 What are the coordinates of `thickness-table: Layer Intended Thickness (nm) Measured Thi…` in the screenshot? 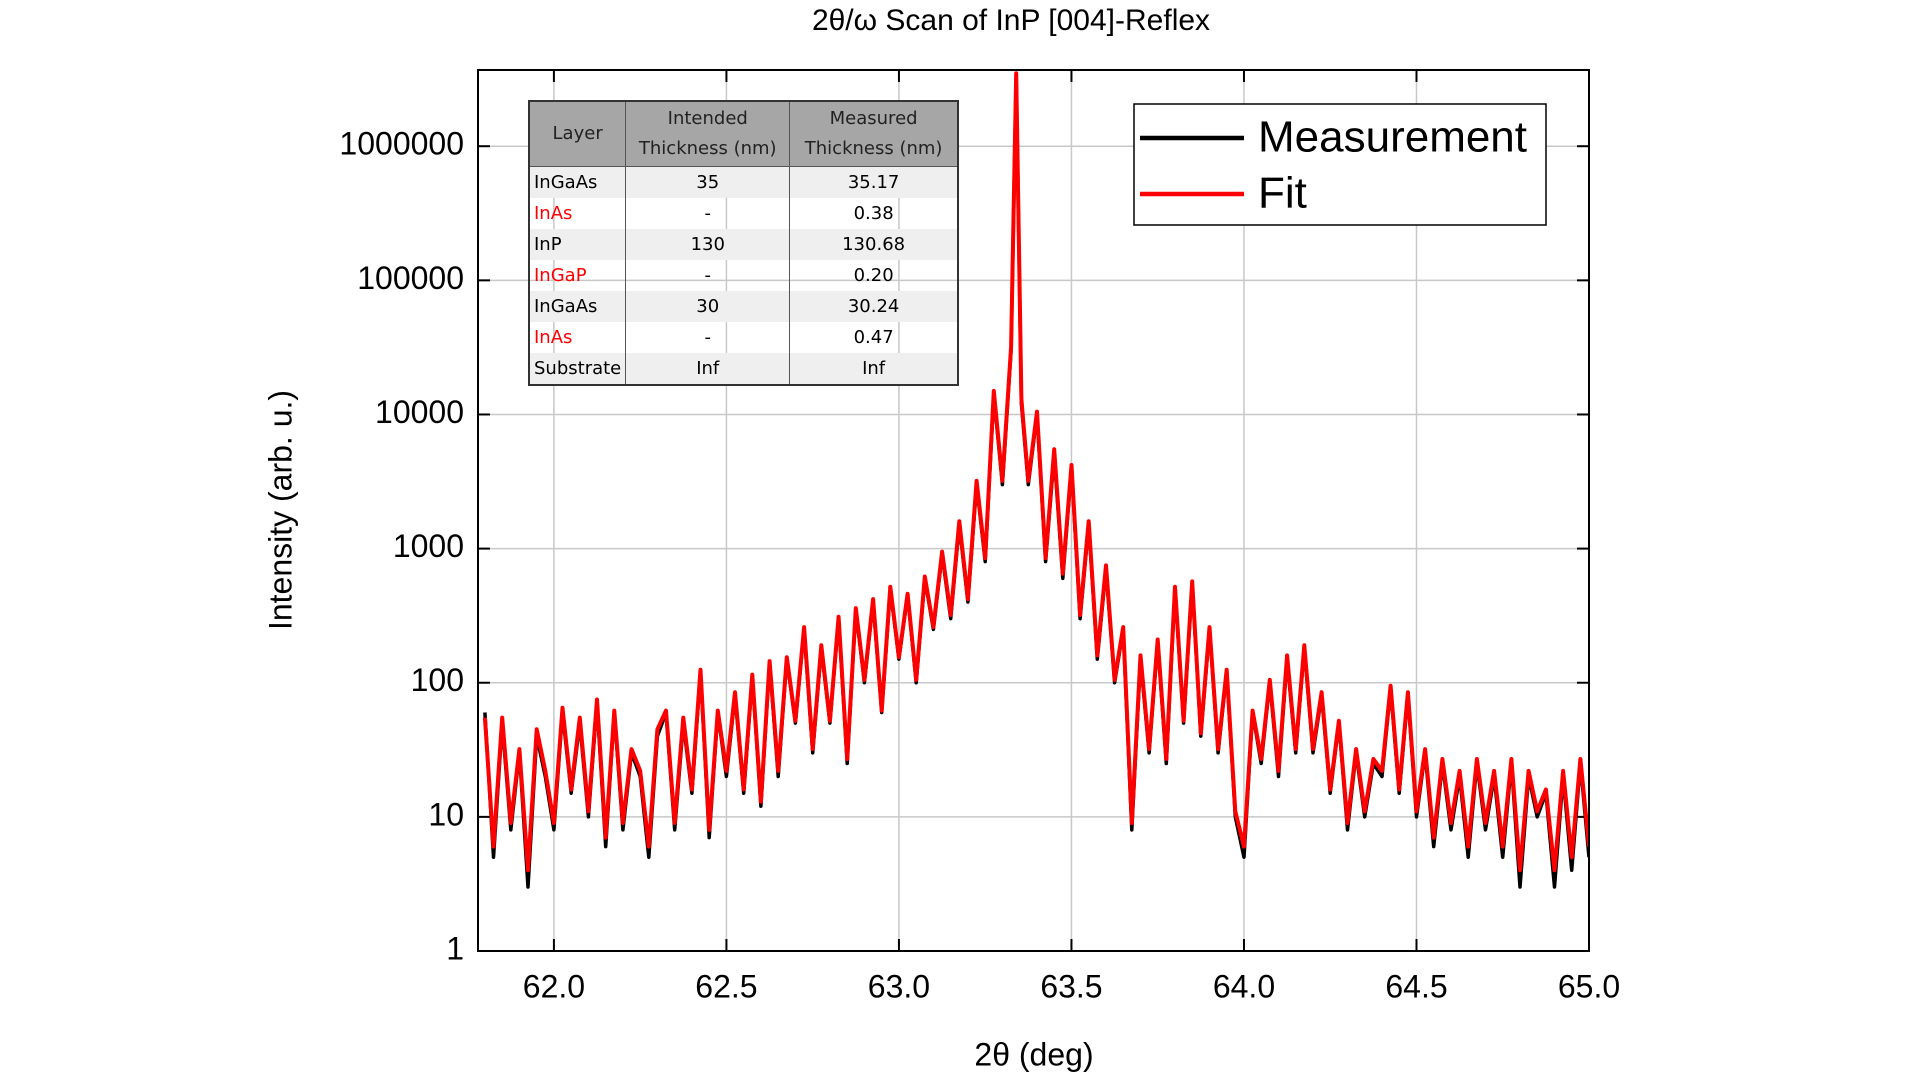 It's located at (743, 243).